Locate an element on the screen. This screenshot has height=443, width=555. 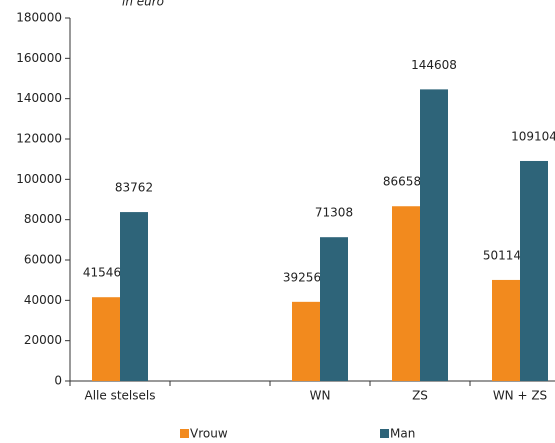
y-tick-label: 20000 is located at coordinates (43, 340).